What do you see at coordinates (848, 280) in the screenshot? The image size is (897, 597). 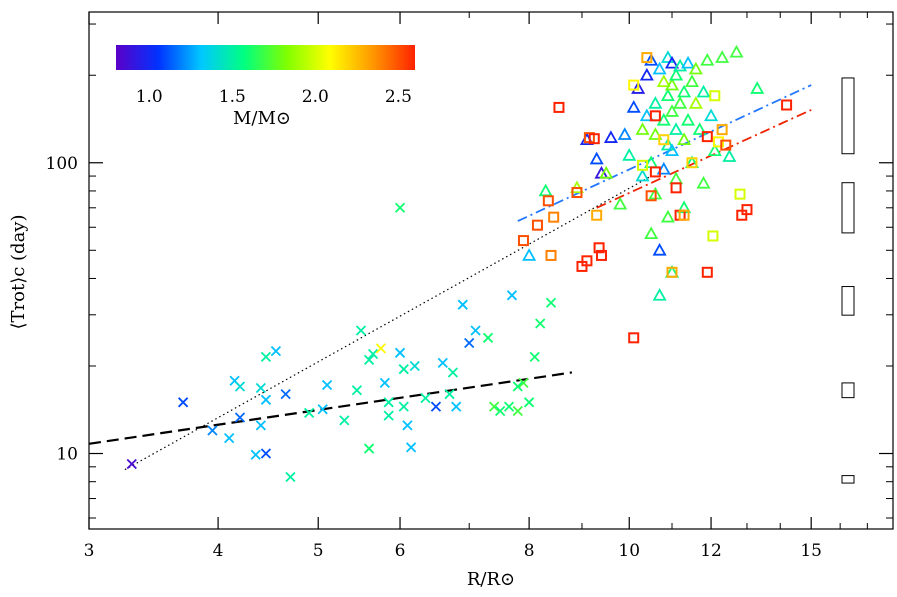 I see `error-boxes` at bounding box center [848, 280].